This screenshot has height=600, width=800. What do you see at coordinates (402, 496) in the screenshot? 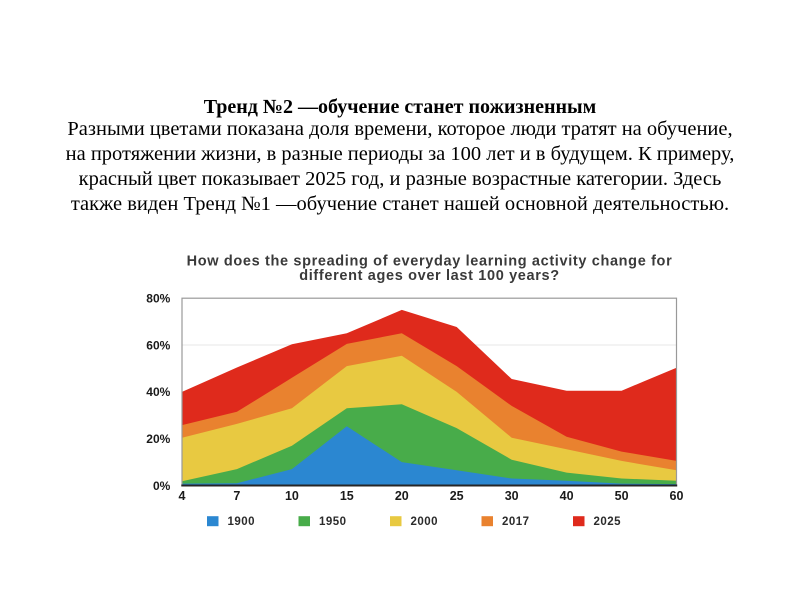
I see `svg-text: 20` at bounding box center [402, 496].